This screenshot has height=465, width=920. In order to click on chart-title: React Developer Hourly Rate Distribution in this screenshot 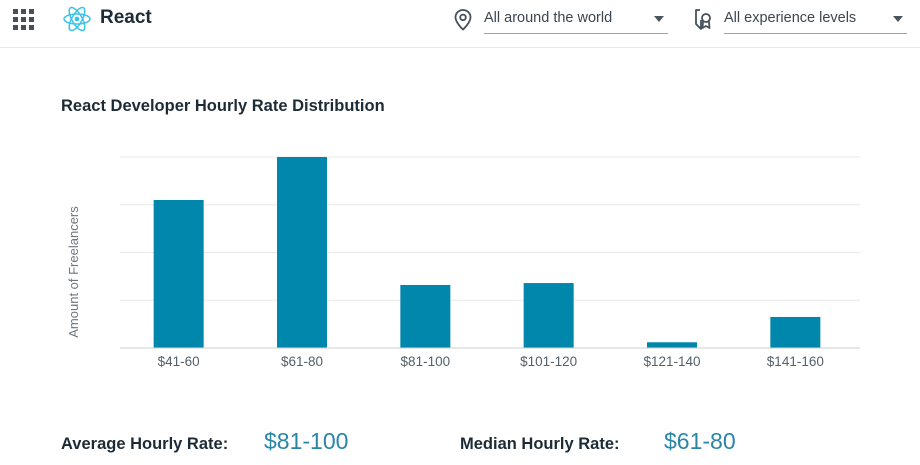, I will do `click(223, 106)`.